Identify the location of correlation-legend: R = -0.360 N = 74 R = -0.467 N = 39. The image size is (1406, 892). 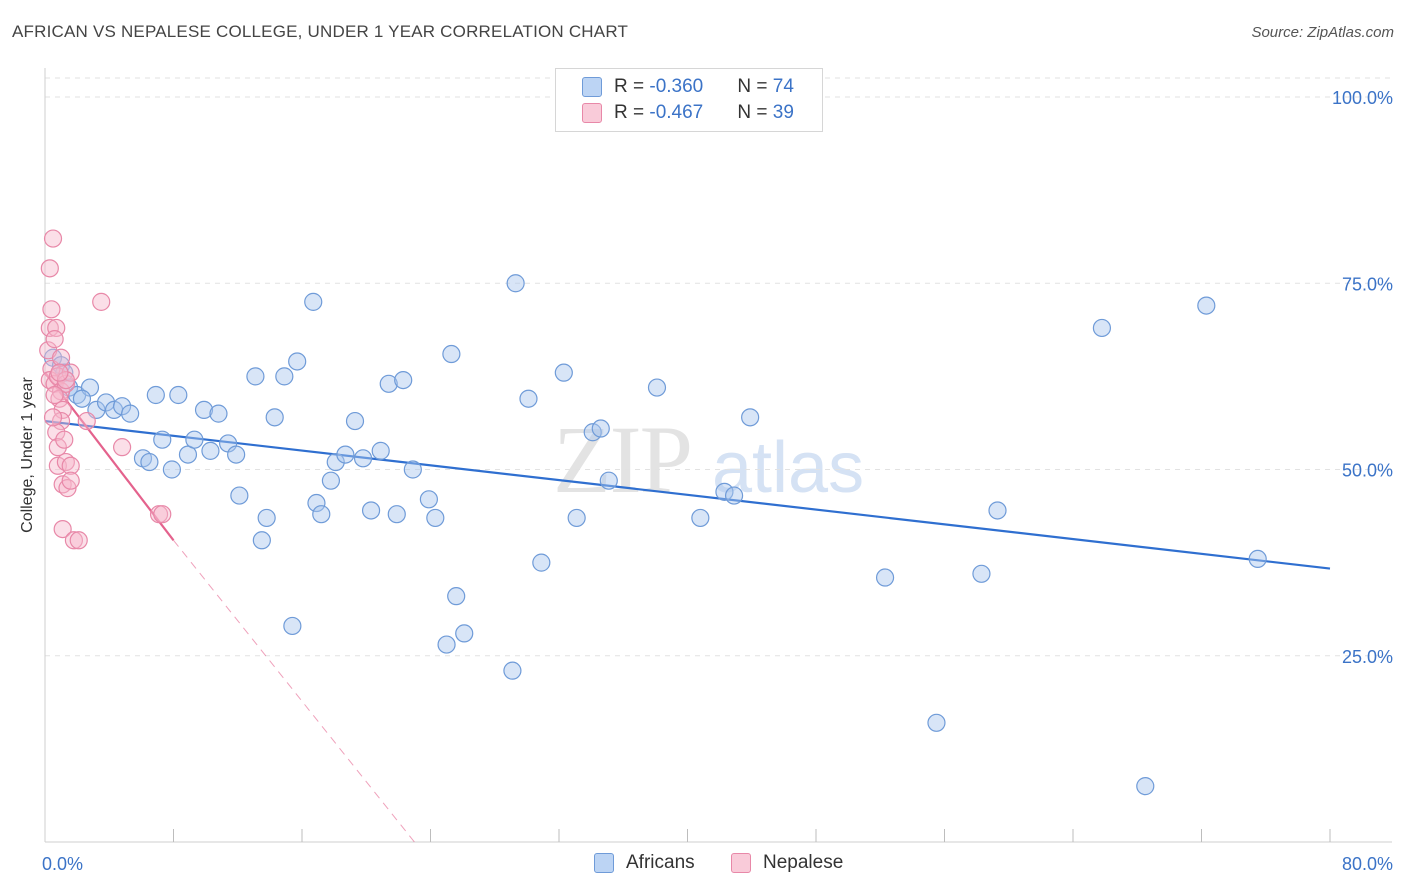
(689, 100).